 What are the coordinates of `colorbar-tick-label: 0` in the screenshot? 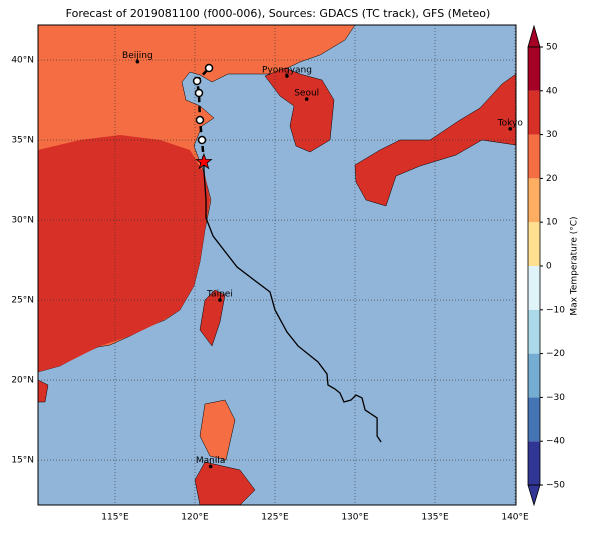 It's located at (549, 267).